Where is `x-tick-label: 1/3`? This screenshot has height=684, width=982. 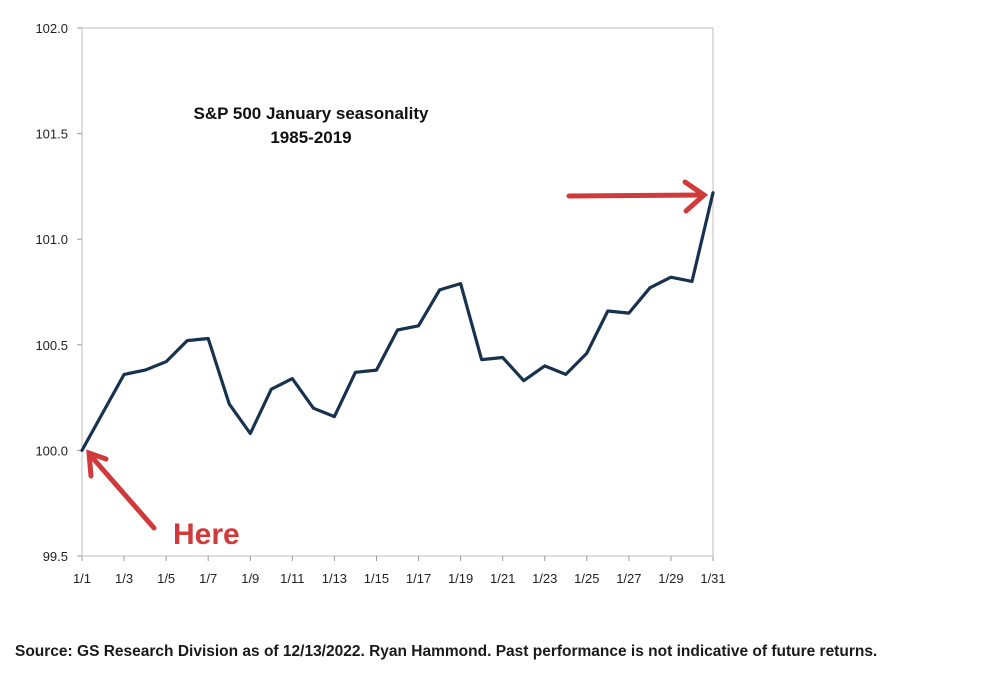
x-tick-label: 1/3 is located at coordinates (124, 578).